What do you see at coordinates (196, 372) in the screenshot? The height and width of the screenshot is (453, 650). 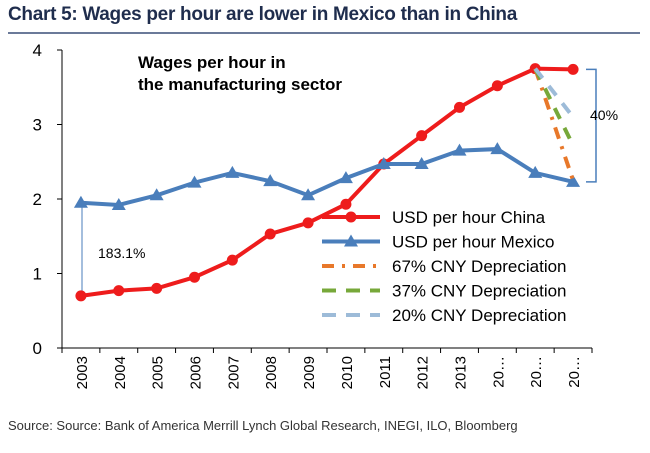 I see `x-tick-label: 2006` at bounding box center [196, 372].